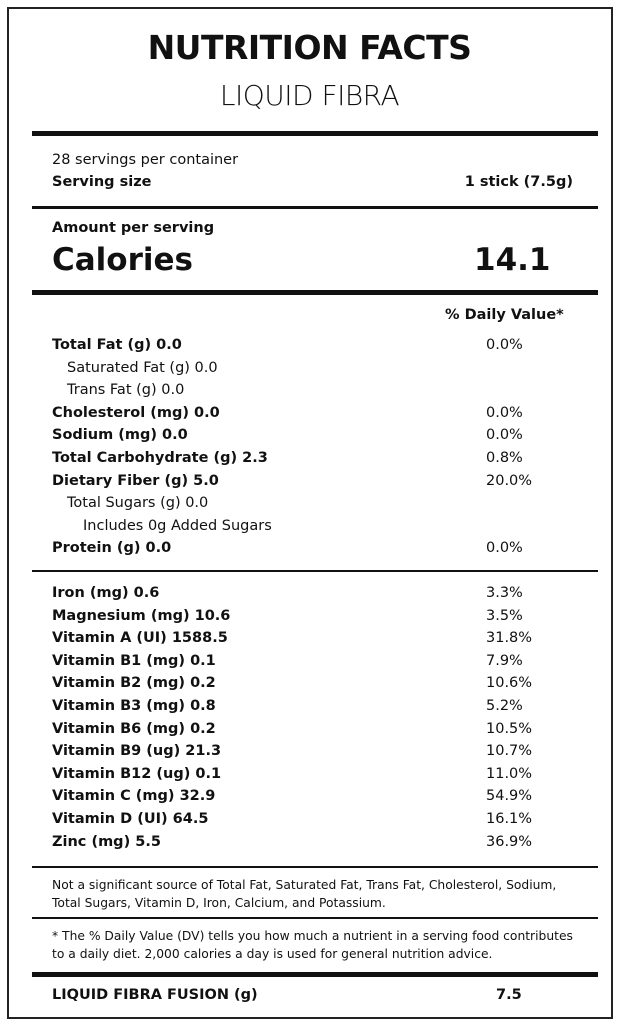  What do you see at coordinates (504, 660) in the screenshot?
I see `daily-value-percent: 7.9%` at bounding box center [504, 660].